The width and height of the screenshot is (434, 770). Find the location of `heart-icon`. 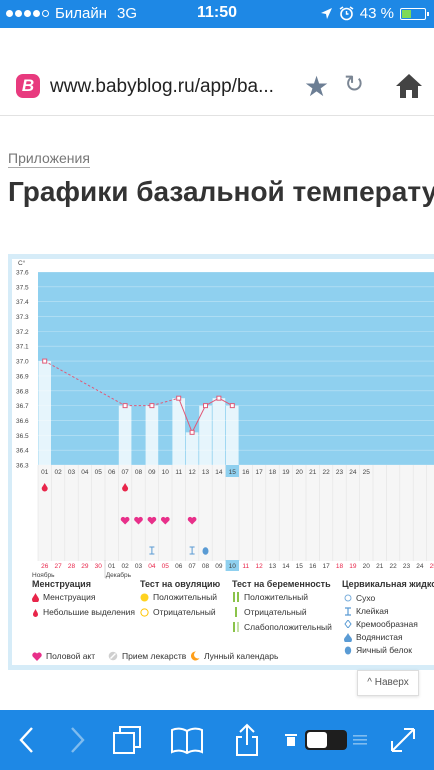

heart-icon is located at coordinates (37, 656).